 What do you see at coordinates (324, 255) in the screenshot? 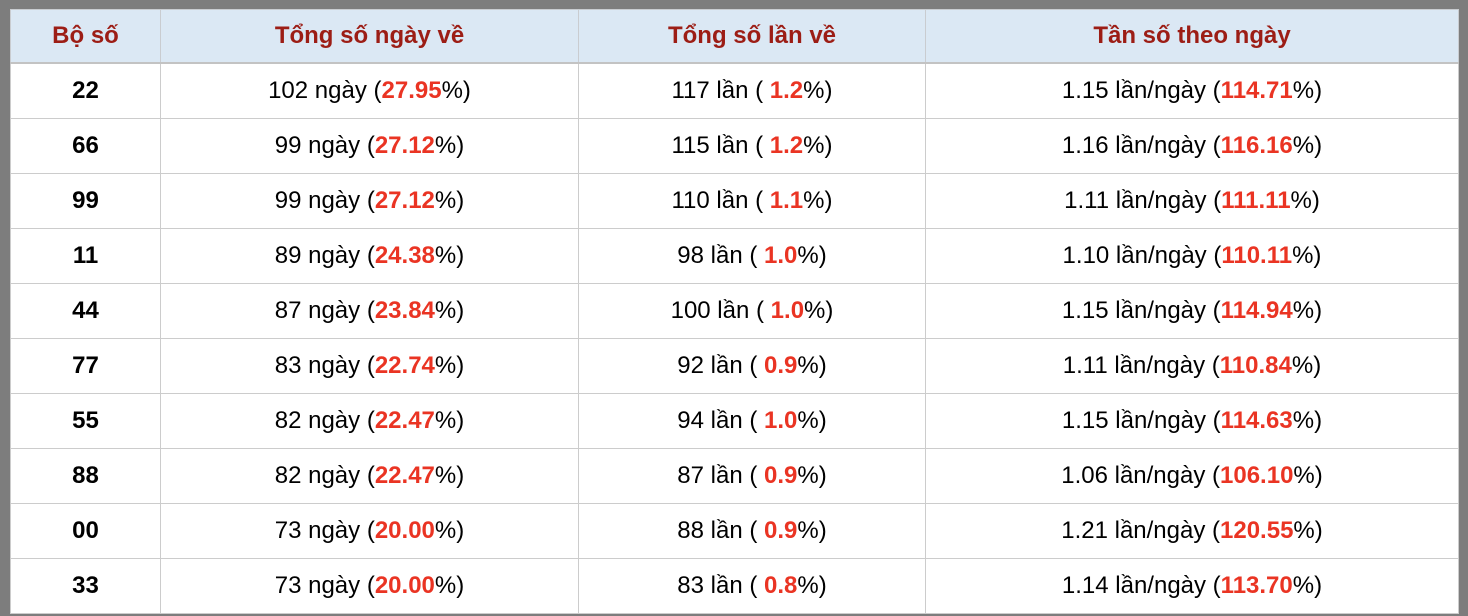
I see `days-text: 89 ngày (` at bounding box center [324, 255].